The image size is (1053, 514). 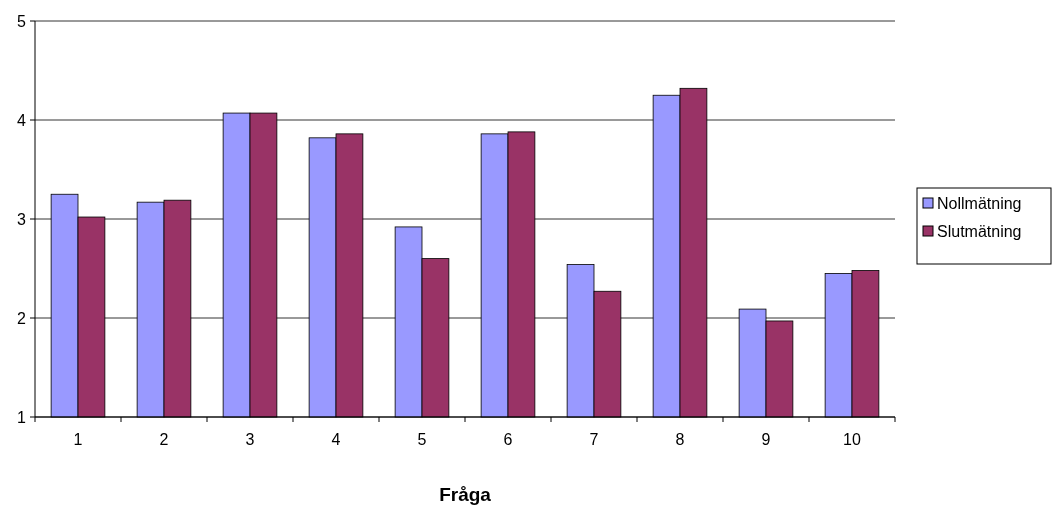 I want to click on y-tick-label: 2, so click(x=22, y=318).